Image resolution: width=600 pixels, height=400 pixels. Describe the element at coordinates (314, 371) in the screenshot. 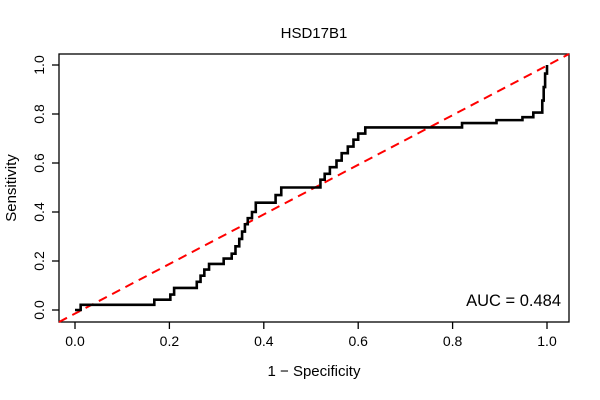

I see `x-axis-title: 1 − Specificity` at that location.